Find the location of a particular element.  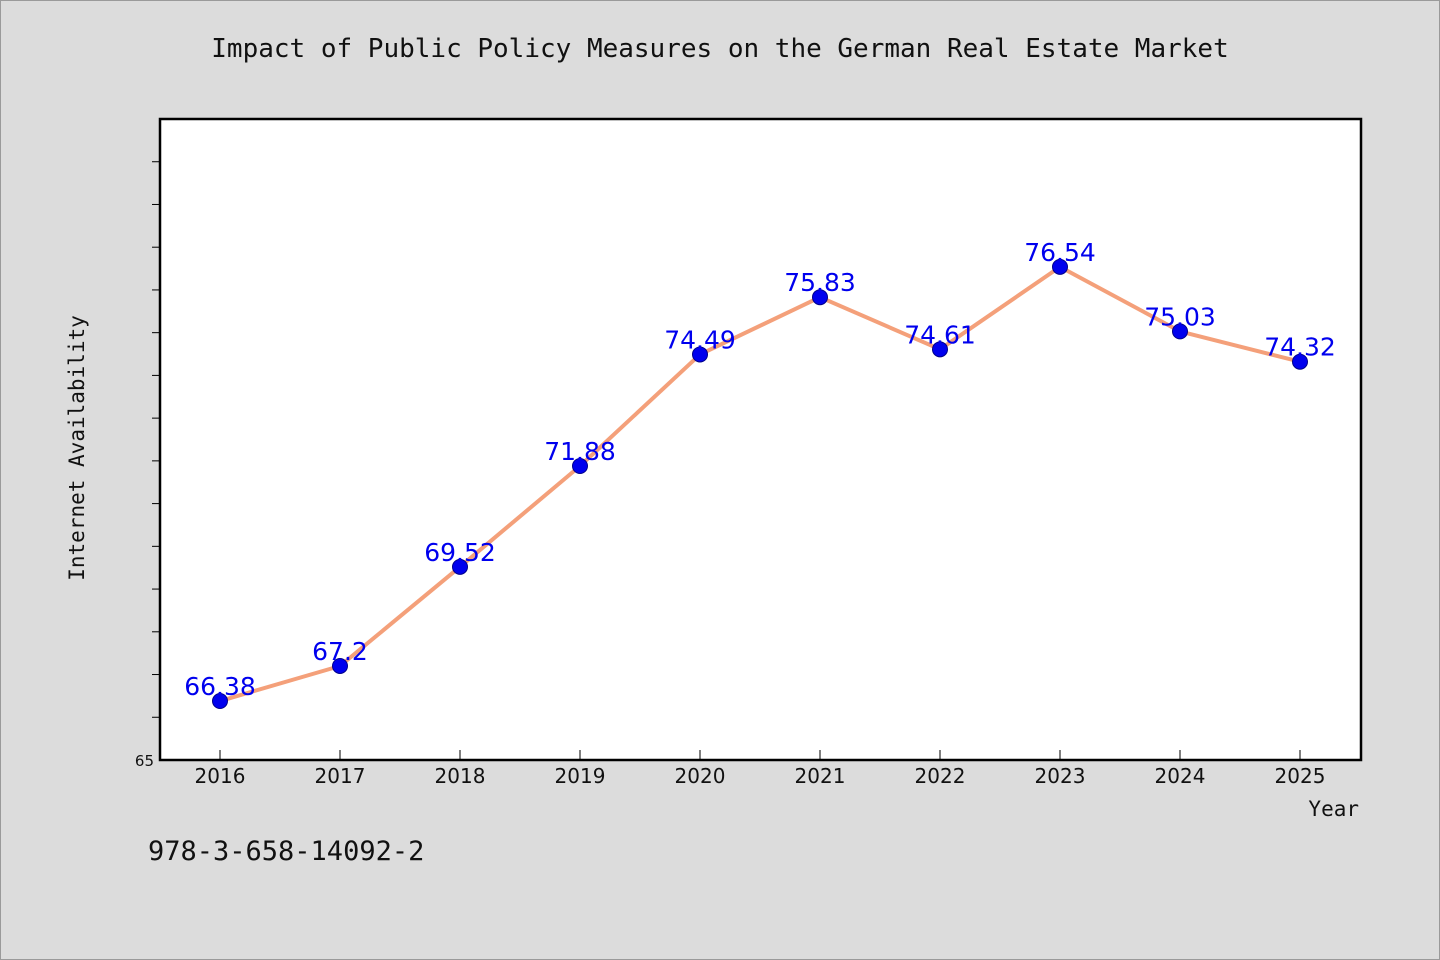

data-label: 75.03 is located at coordinates (1180, 316).